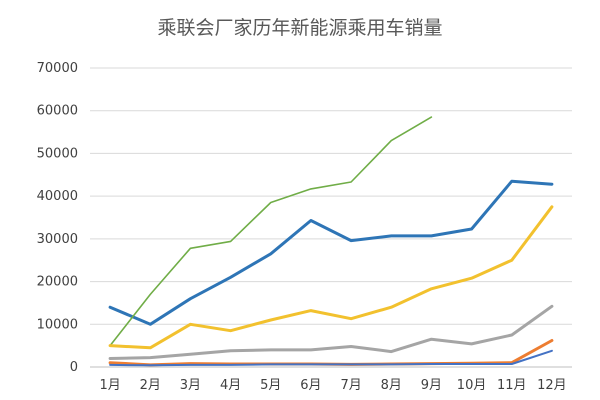 The width and height of the screenshot is (600, 400). Describe the element at coordinates (552, 385) in the screenshot. I see `x-tick-label: 12月` at that location.